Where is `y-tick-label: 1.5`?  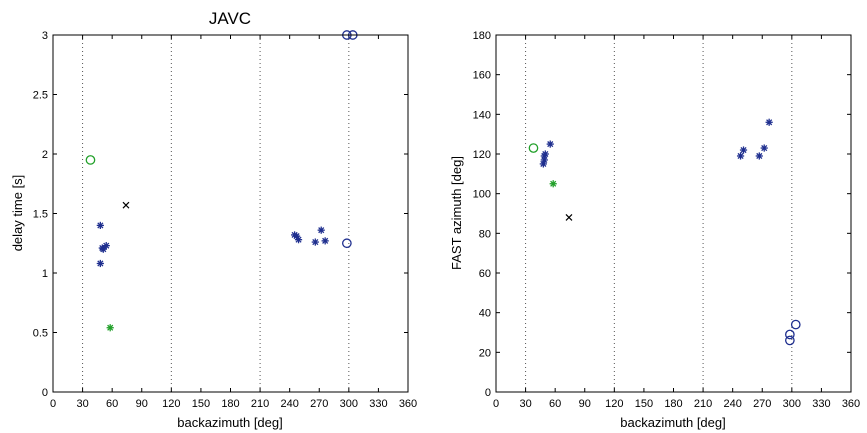 y-tick-label: 1.5 is located at coordinates (40, 215).